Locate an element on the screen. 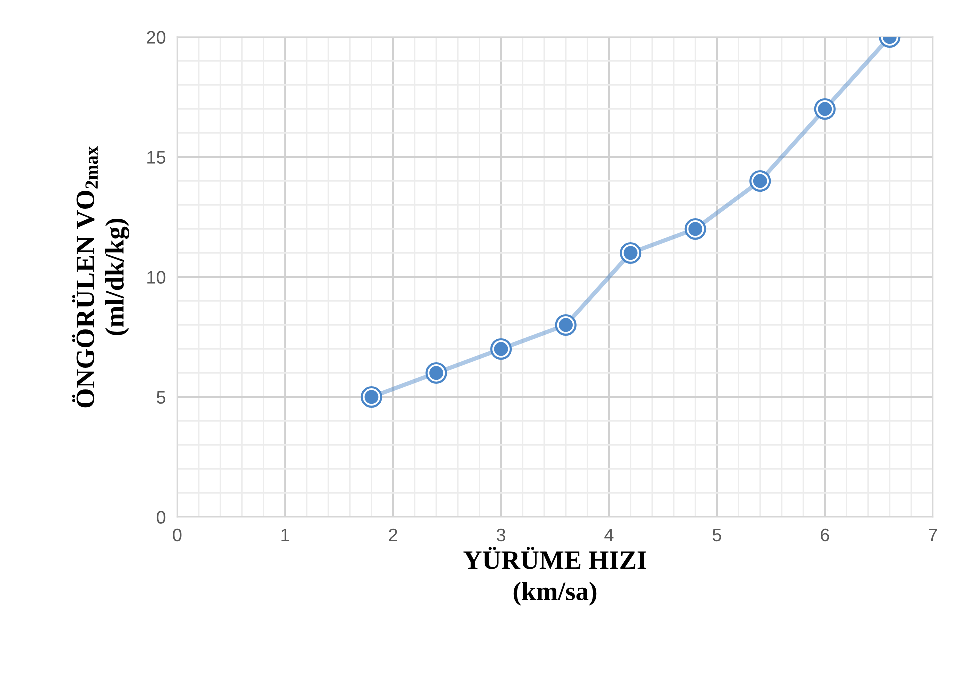  x-tick-label: 6 is located at coordinates (825, 535).